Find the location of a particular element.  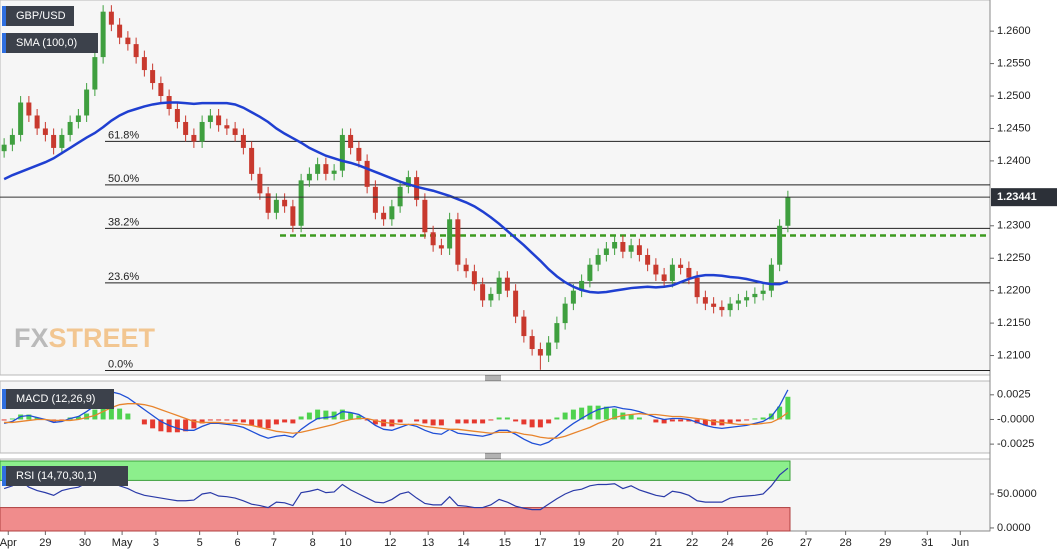

panel-label: RSI (14,70,30,1) is located at coordinates (65, 476).